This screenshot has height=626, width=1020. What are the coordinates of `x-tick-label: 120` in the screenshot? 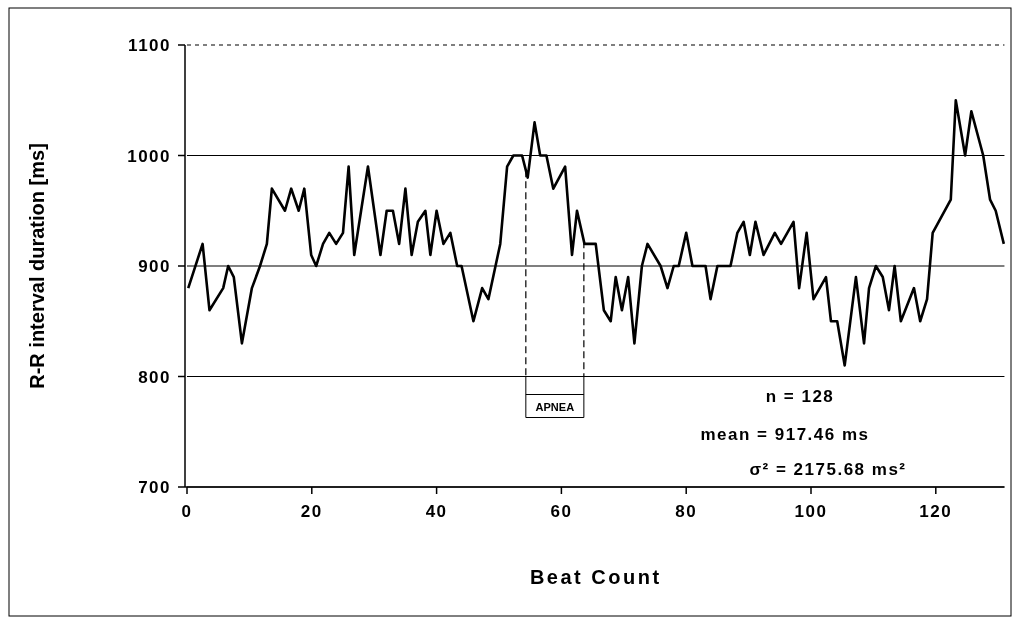 It's located at (936, 511).